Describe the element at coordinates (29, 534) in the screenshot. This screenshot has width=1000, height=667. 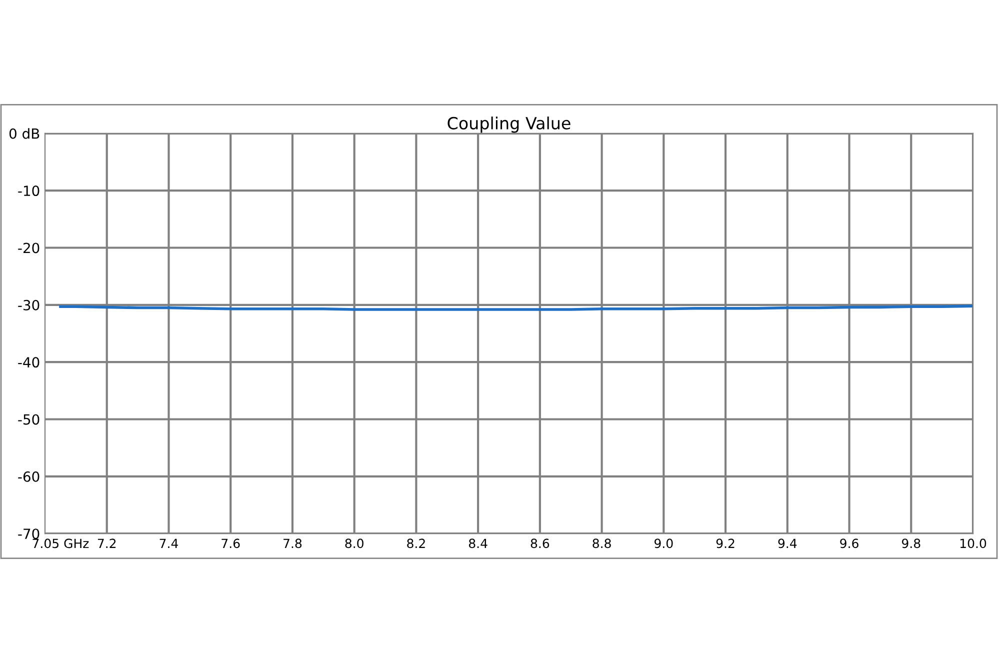
I see `y-tick-label: -70` at that location.